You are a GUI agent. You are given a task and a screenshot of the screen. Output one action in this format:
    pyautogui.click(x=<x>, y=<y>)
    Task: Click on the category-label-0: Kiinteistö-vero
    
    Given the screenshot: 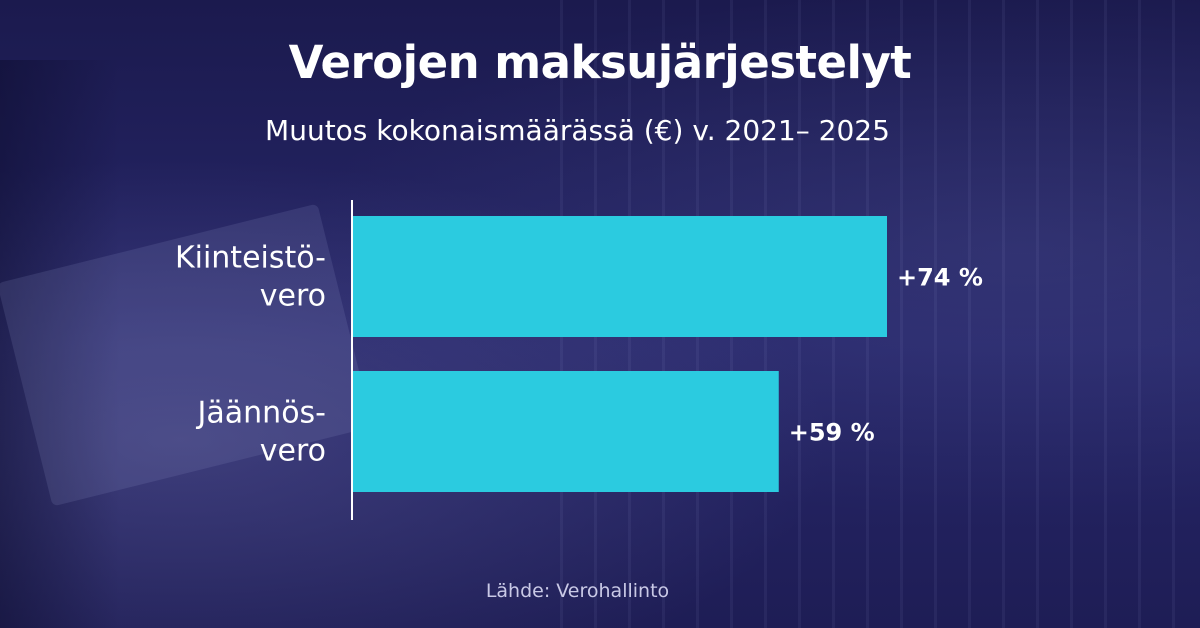 What is the action you would take?
    pyautogui.click(x=250, y=277)
    